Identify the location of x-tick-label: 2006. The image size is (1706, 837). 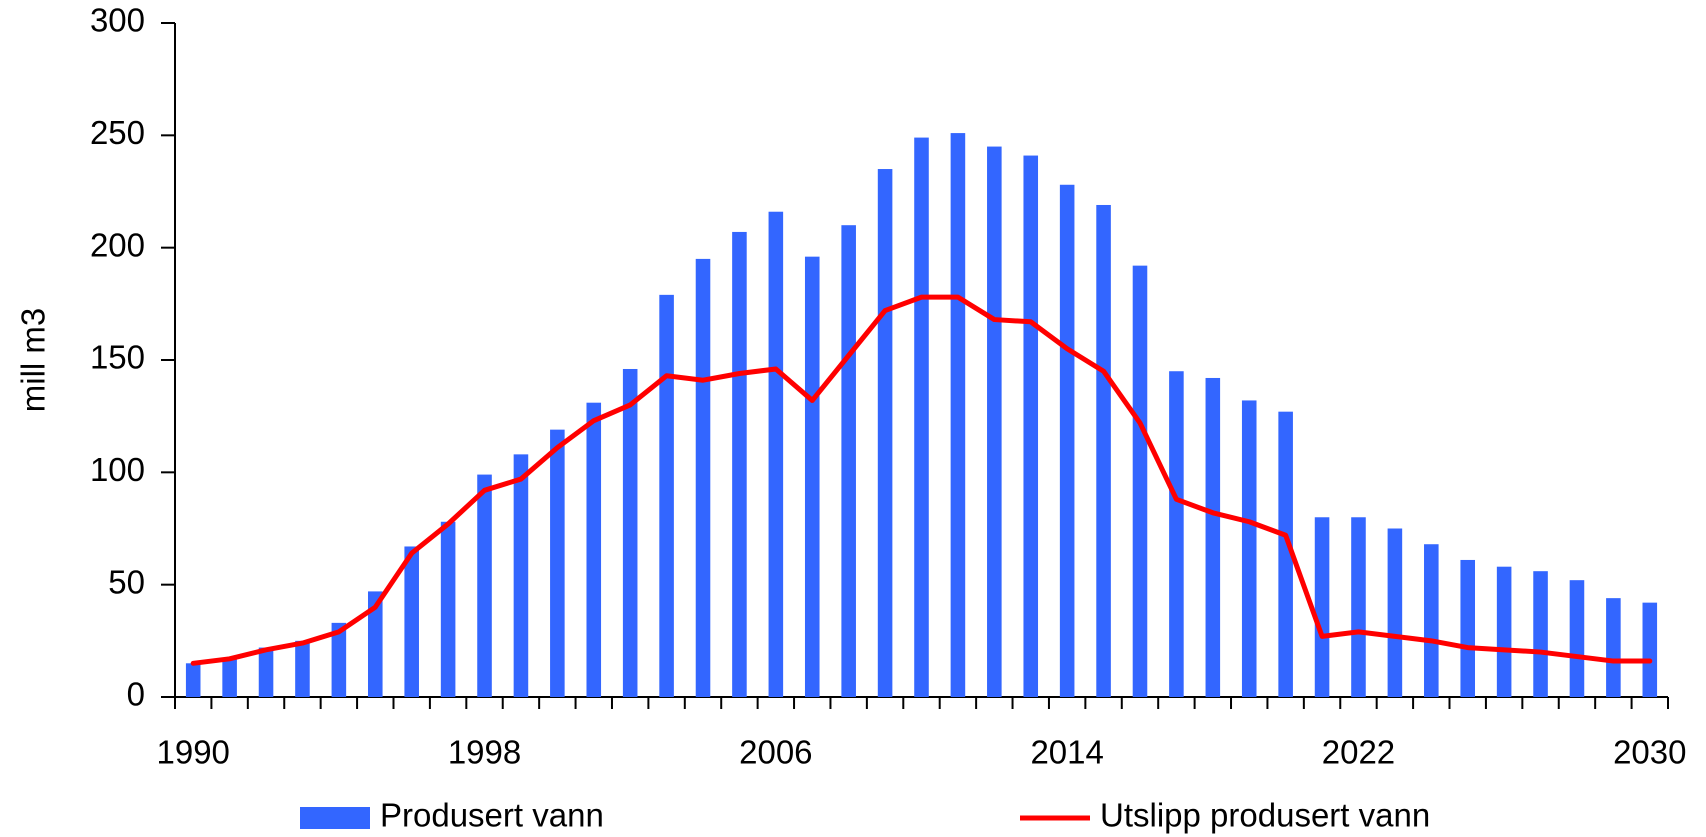
(775, 752).